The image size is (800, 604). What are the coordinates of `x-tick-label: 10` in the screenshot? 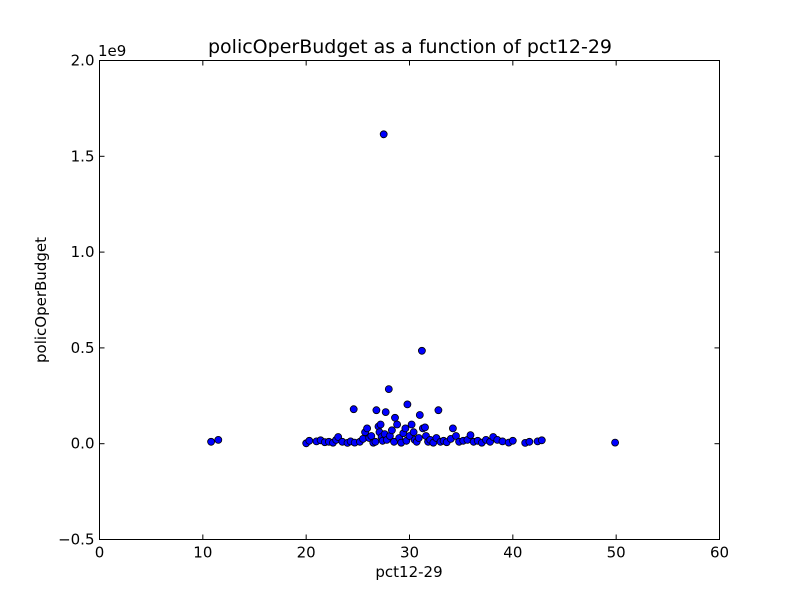 It's located at (202, 553).